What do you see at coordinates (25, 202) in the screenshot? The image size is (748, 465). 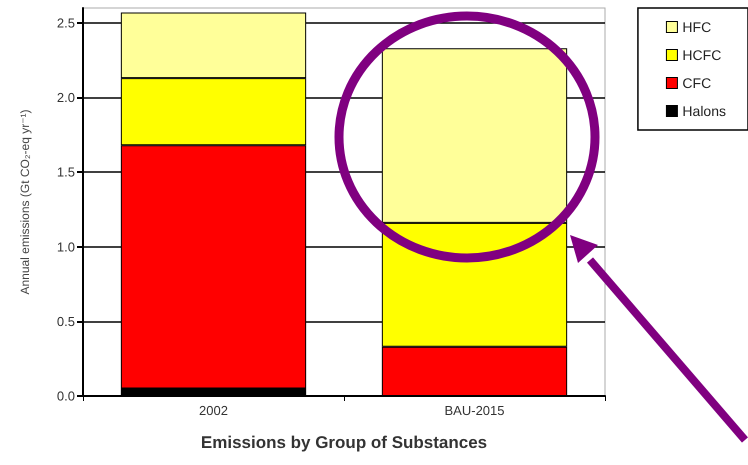 I see `y-axis-title: Annual emissions (Gt CO₂-eq yr⁻¹)` at bounding box center [25, 202].